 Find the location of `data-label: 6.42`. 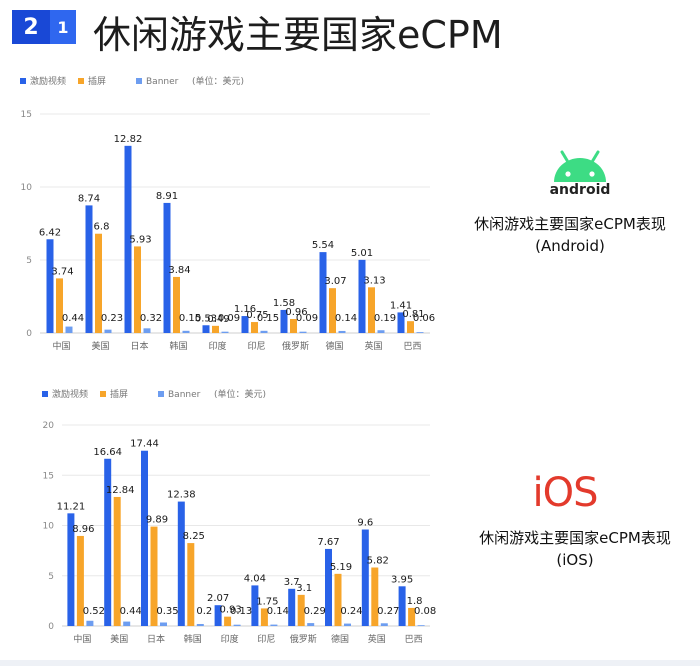

data-label: 6.42 is located at coordinates (50, 232).